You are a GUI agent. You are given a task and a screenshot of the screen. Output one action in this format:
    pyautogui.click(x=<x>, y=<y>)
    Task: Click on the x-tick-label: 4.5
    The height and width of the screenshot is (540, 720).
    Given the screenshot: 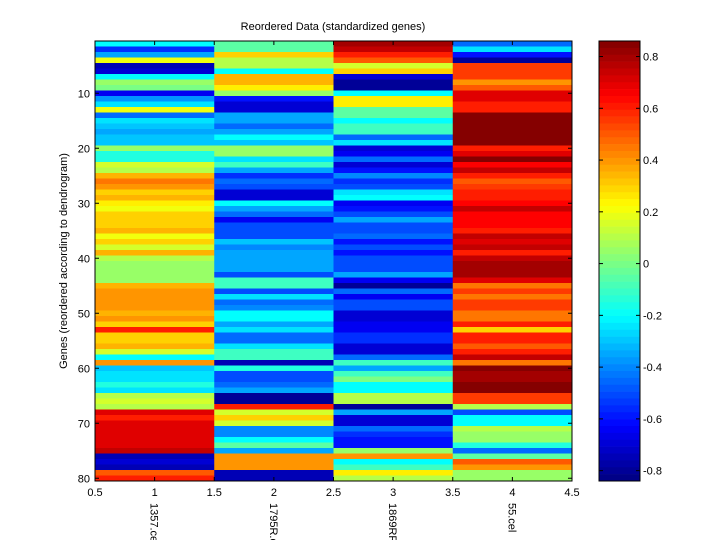 What is the action you would take?
    pyautogui.click(x=571, y=493)
    